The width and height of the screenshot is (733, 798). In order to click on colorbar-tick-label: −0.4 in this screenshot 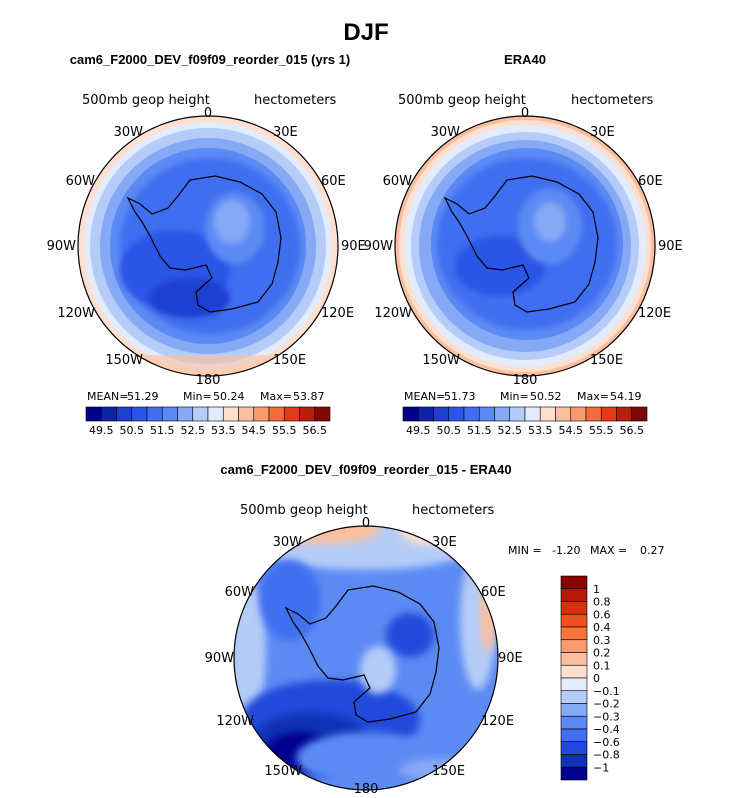, I will do `click(606, 729)`.